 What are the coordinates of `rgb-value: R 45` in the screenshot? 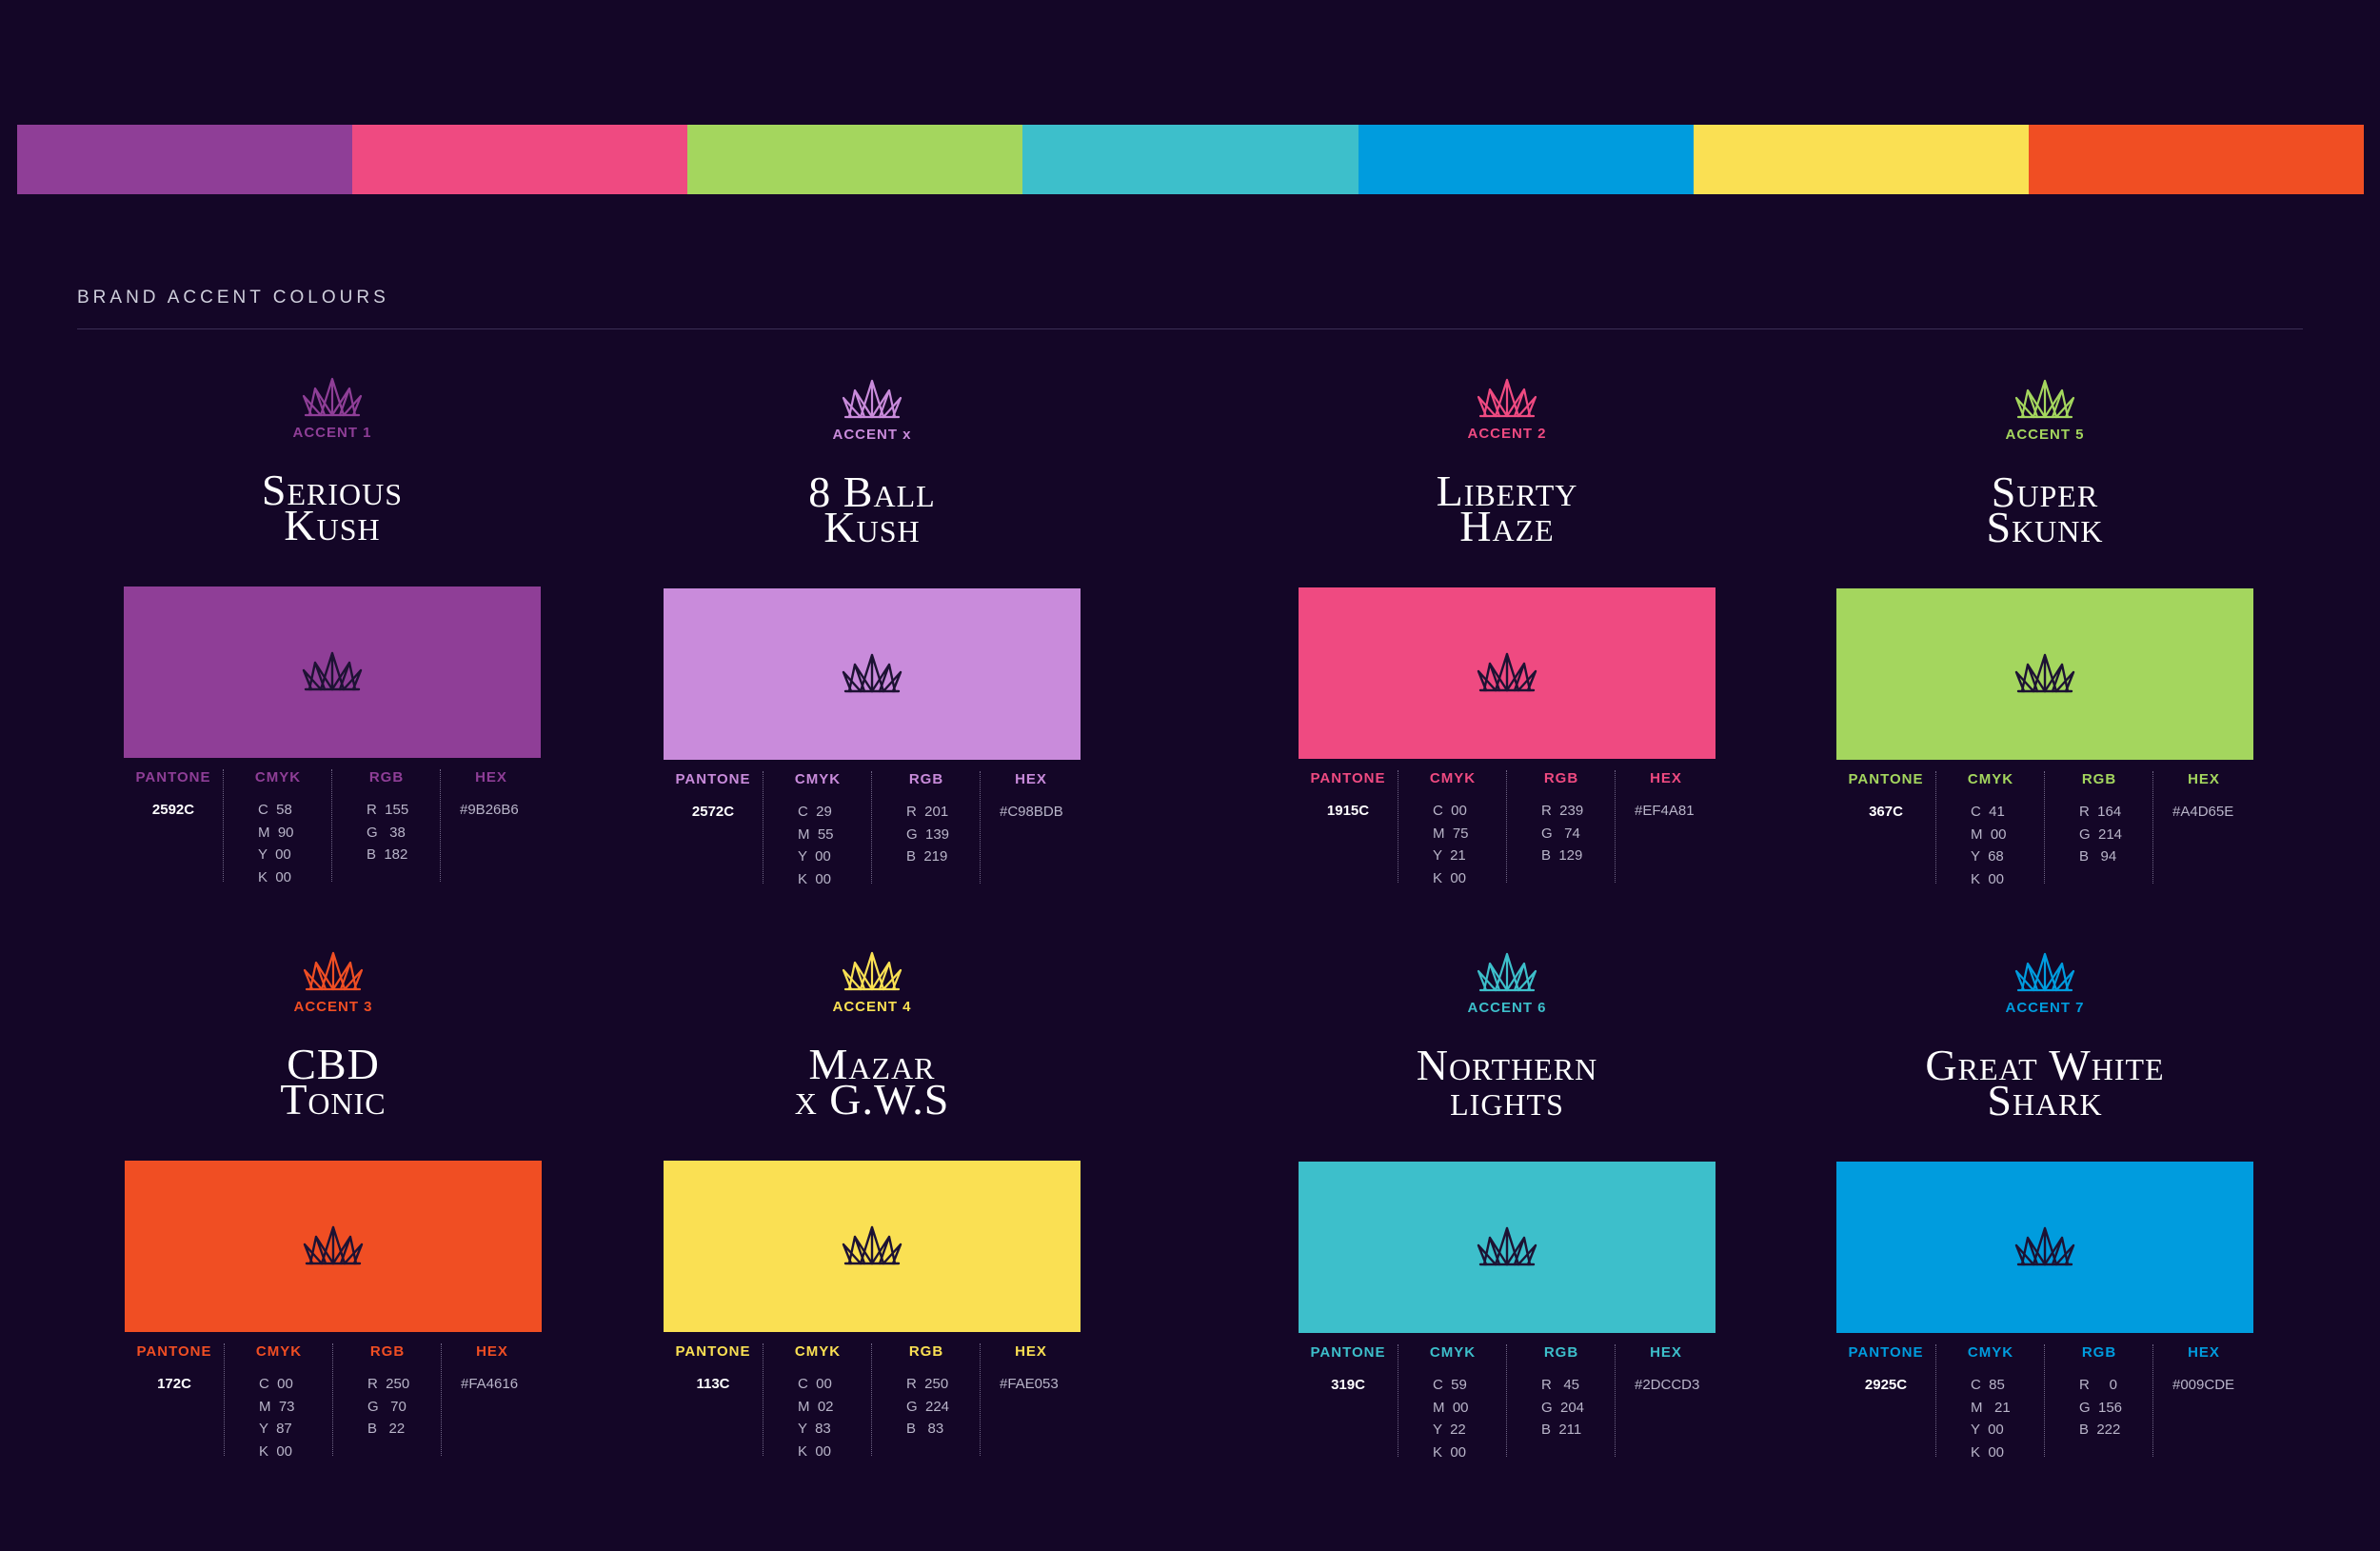 It's located at (1560, 1385).